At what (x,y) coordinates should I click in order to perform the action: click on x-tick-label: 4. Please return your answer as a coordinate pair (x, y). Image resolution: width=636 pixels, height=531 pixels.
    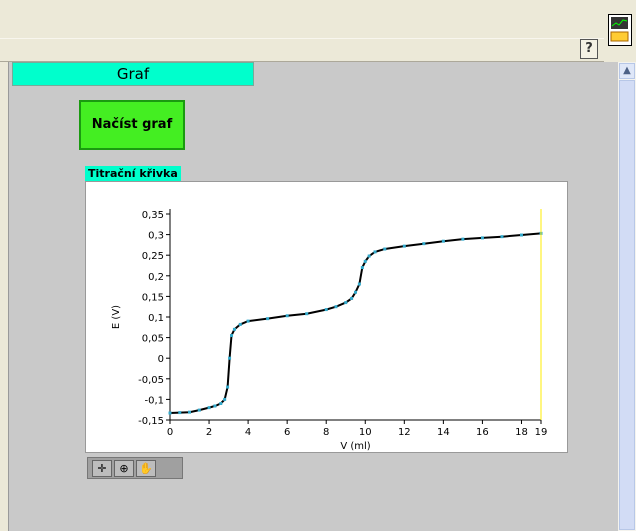
    Looking at the image, I should click on (248, 432).